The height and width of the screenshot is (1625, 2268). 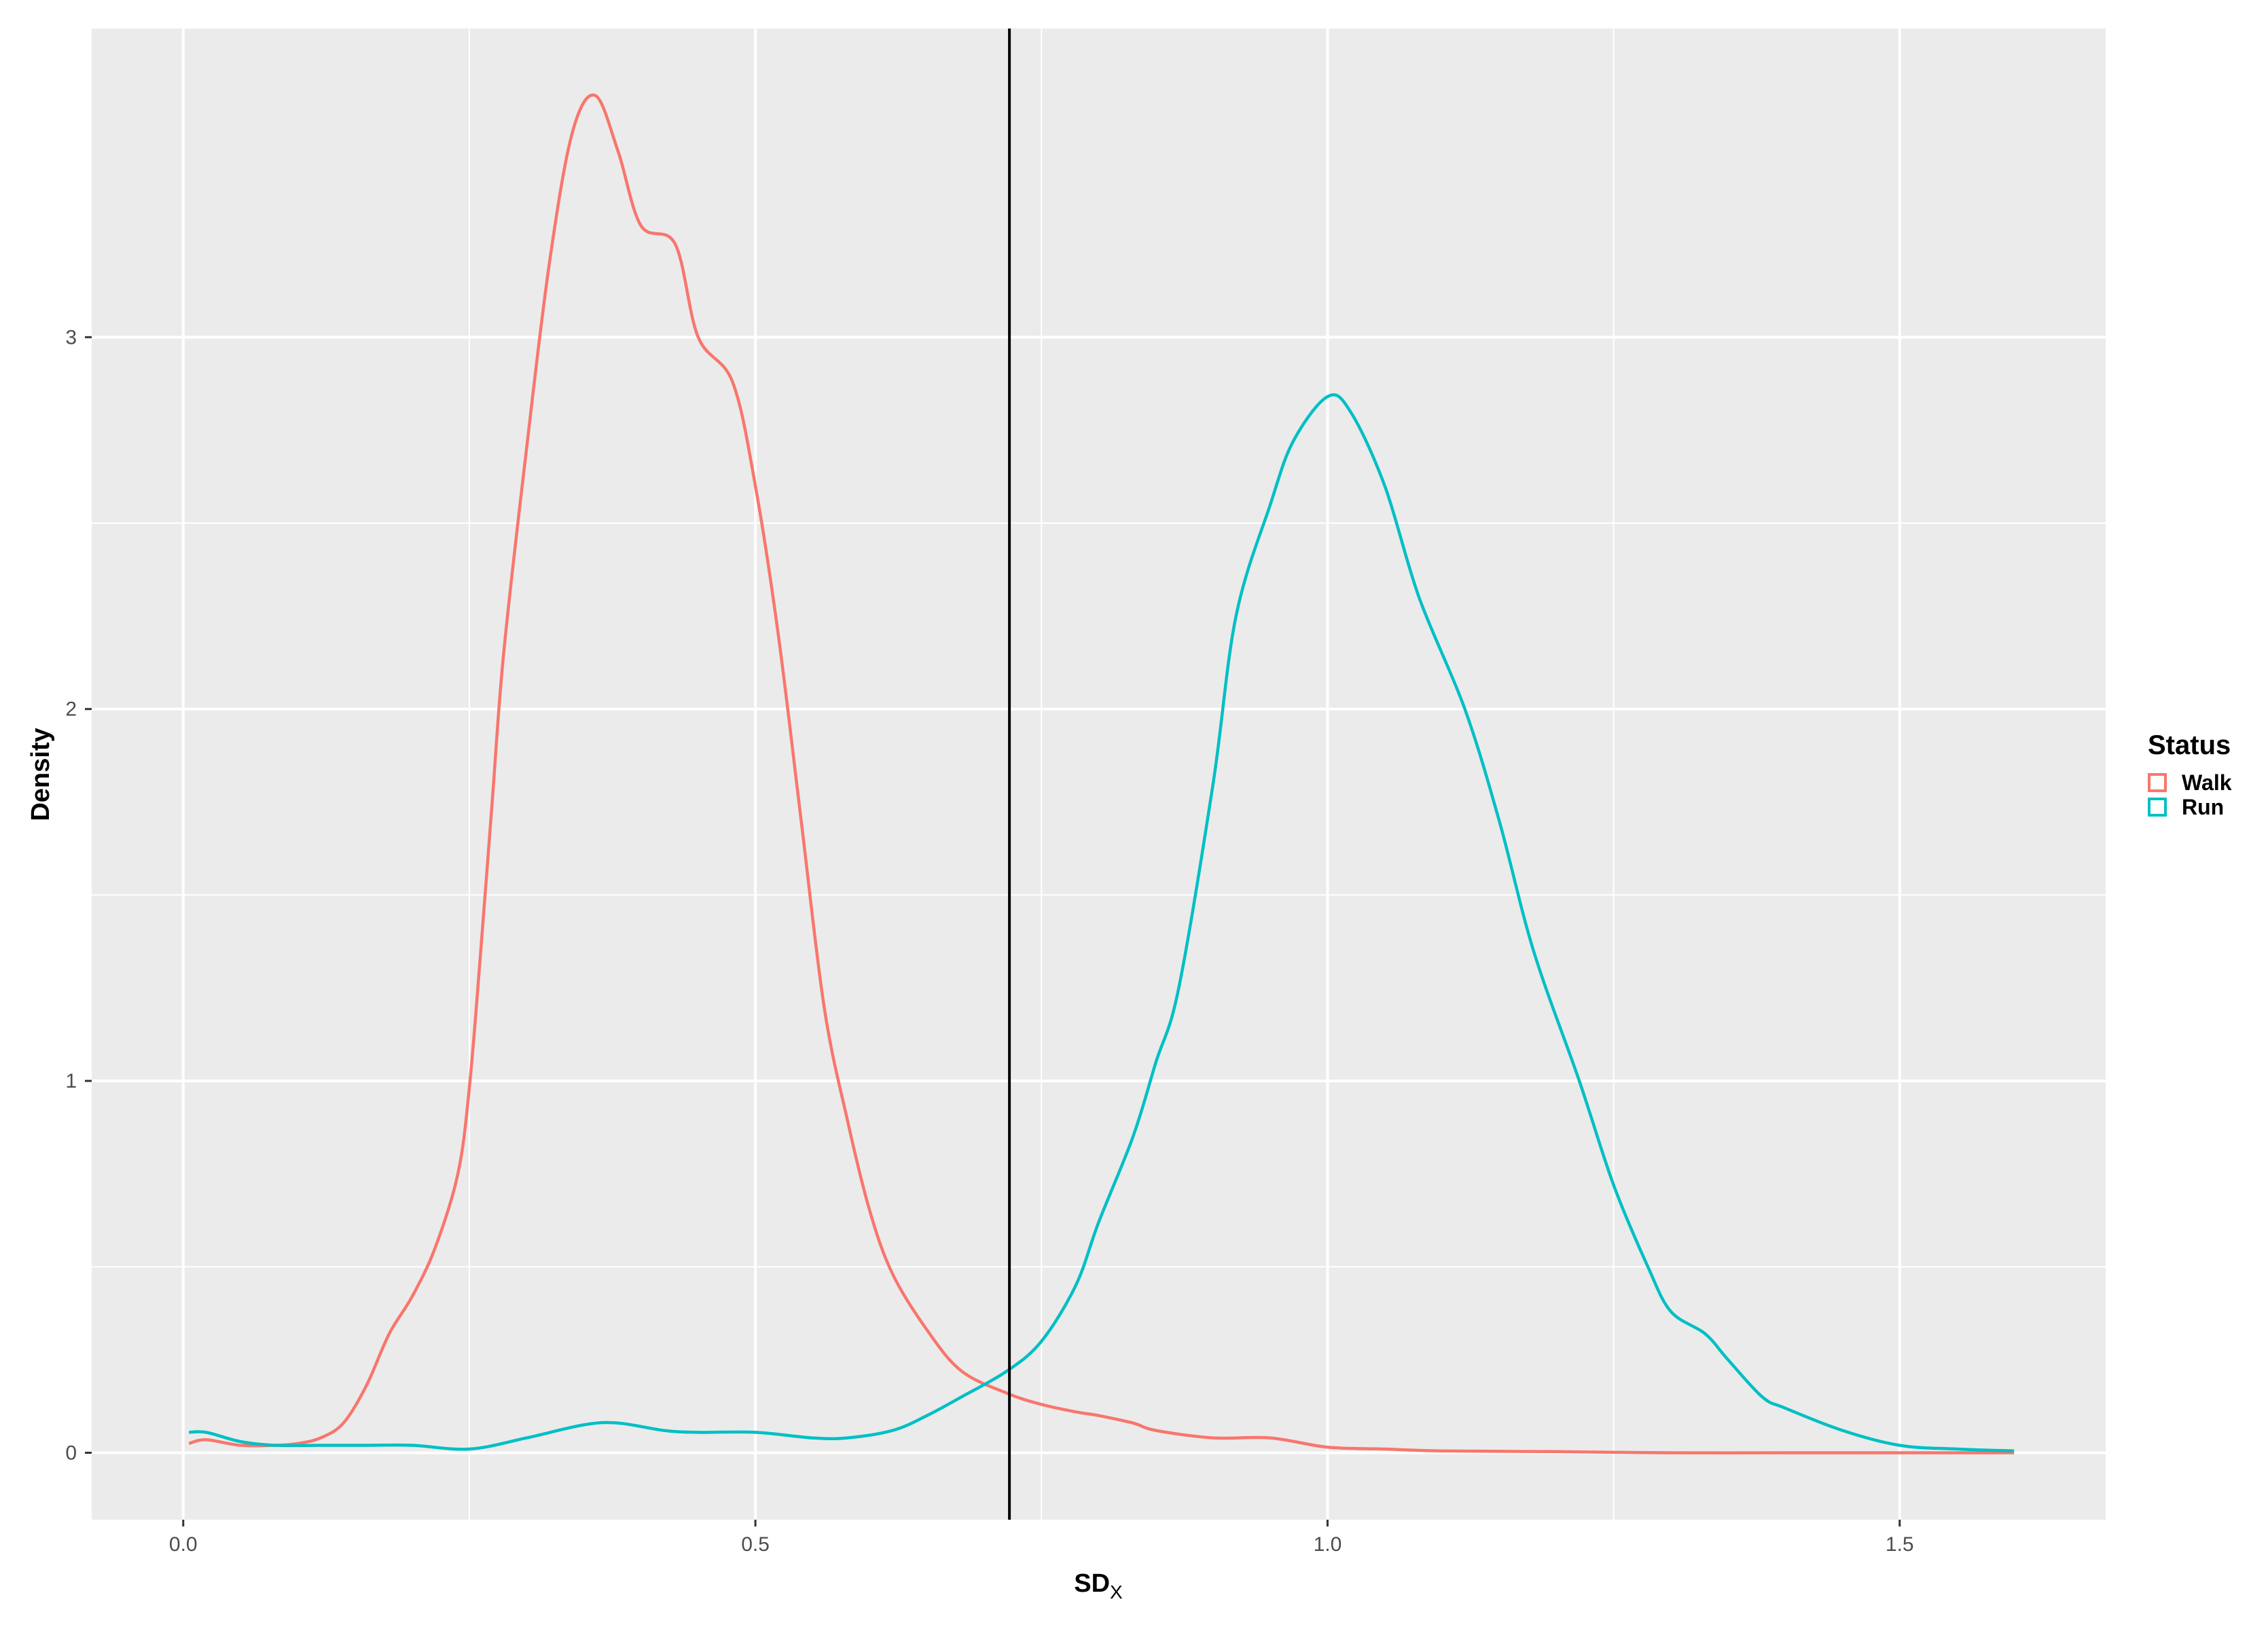 I want to click on legend-label-run: Run, so click(x=2203, y=807).